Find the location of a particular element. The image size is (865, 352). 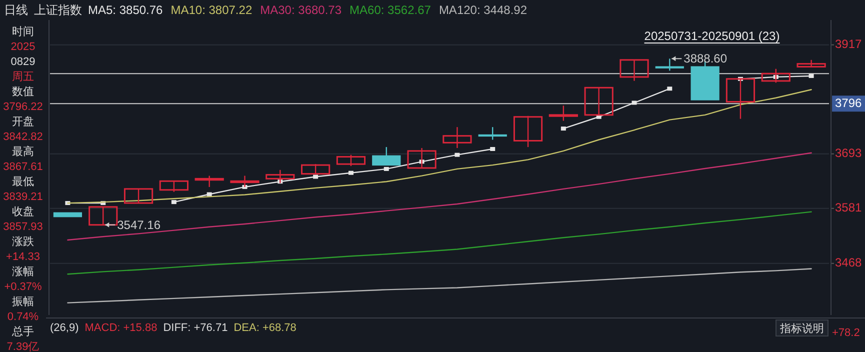

text: 3839.21 is located at coordinates (23, 197).